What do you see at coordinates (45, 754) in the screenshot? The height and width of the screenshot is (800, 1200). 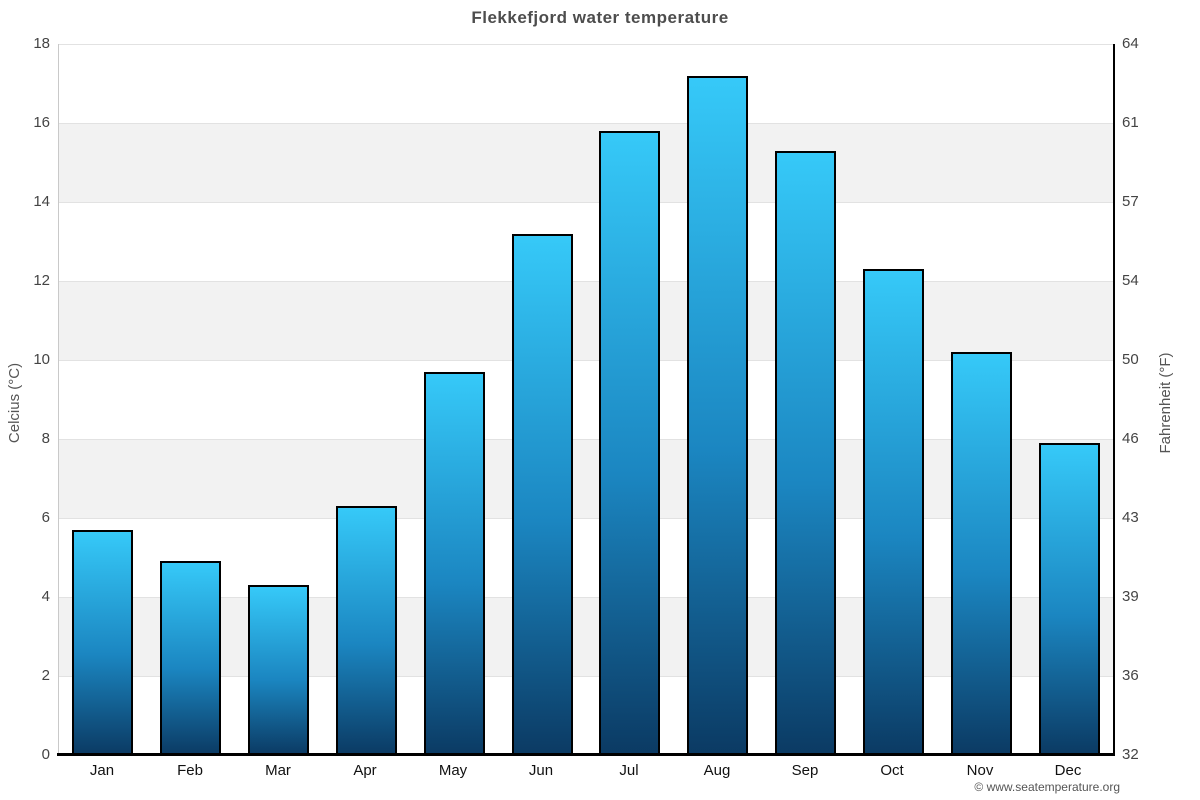 I see `ytick-celsius-0: 0` at bounding box center [45, 754].